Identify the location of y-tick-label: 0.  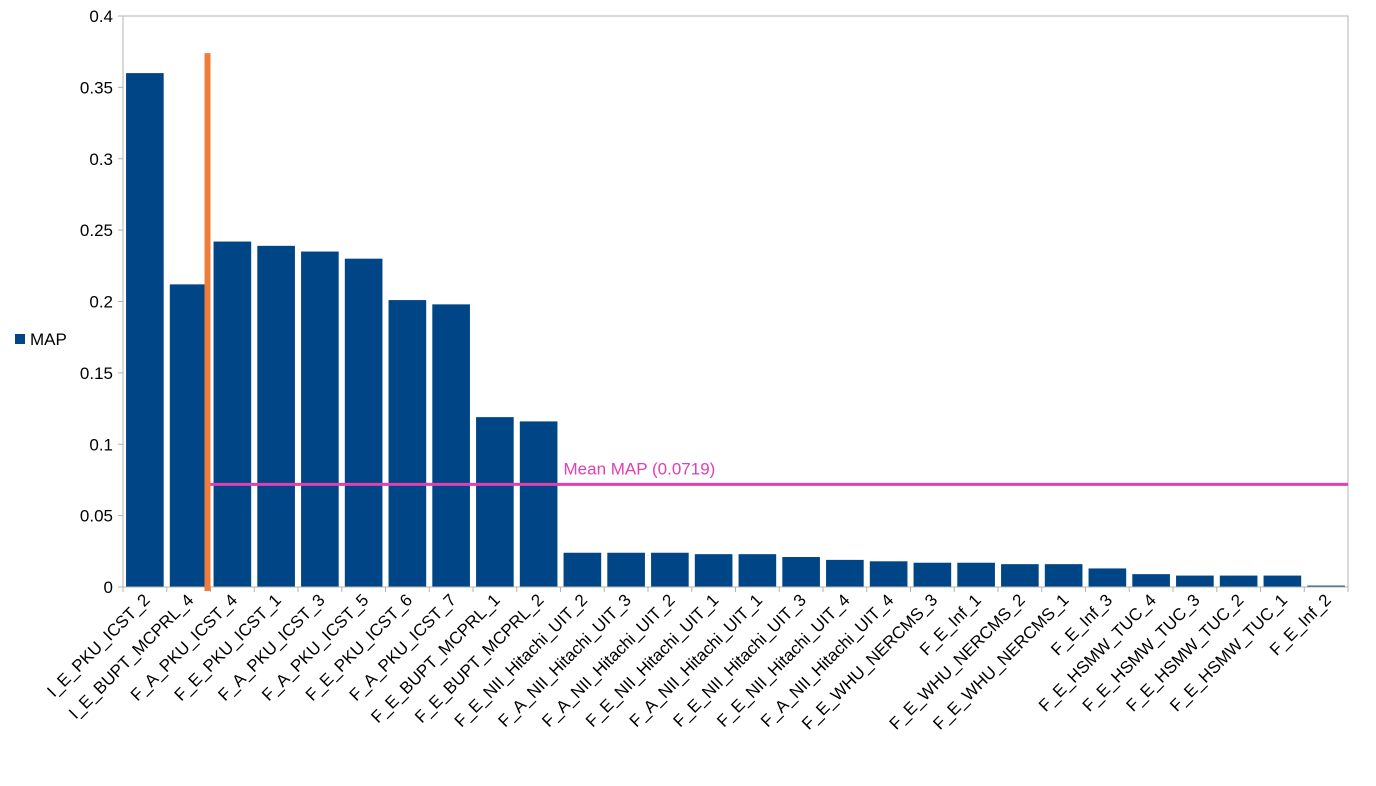
(108, 587).